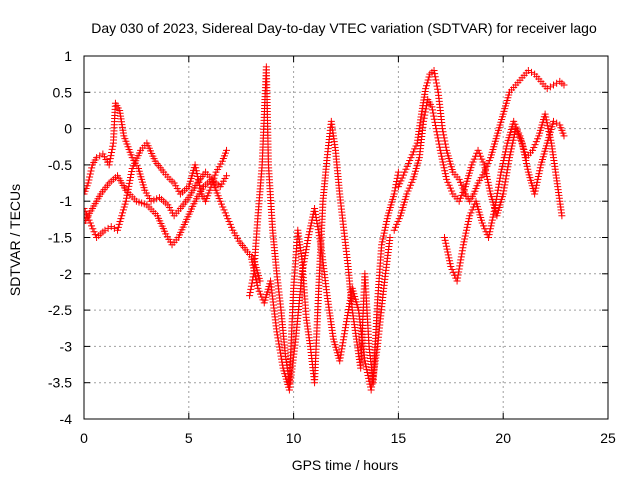 The image size is (640, 480). Describe the element at coordinates (294, 438) in the screenshot. I see `x-tick-label: 10` at that location.